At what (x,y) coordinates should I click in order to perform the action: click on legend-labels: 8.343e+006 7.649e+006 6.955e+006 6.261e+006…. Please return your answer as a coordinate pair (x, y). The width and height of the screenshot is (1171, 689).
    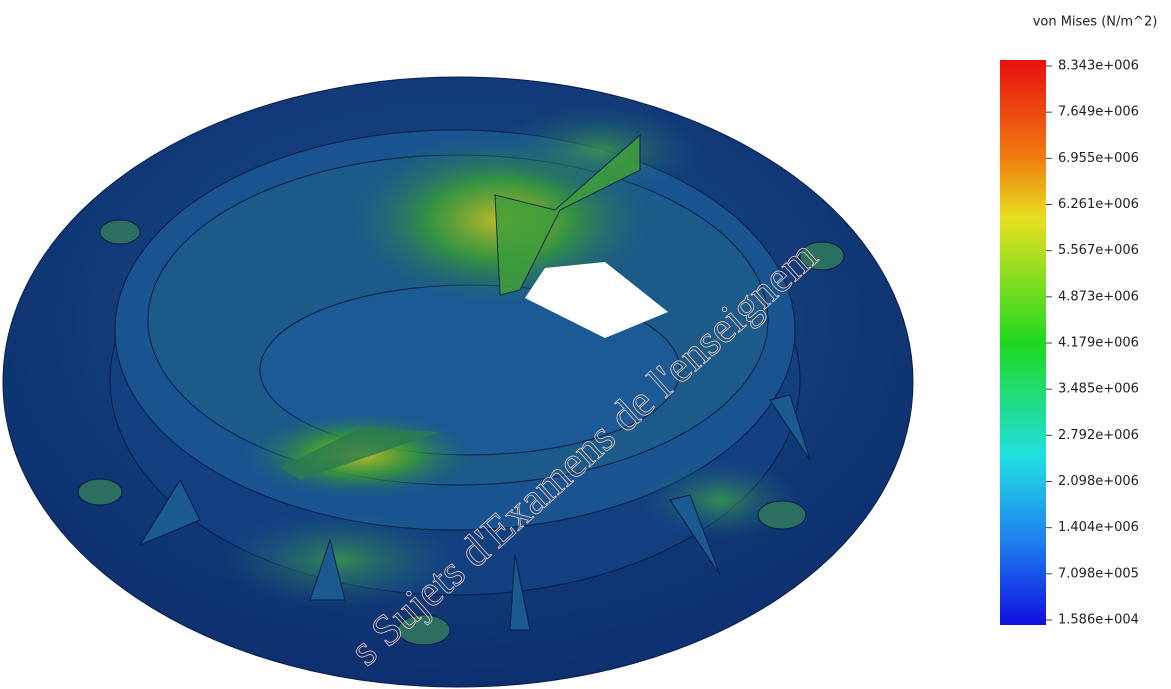
    Looking at the image, I should click on (1092, 343).